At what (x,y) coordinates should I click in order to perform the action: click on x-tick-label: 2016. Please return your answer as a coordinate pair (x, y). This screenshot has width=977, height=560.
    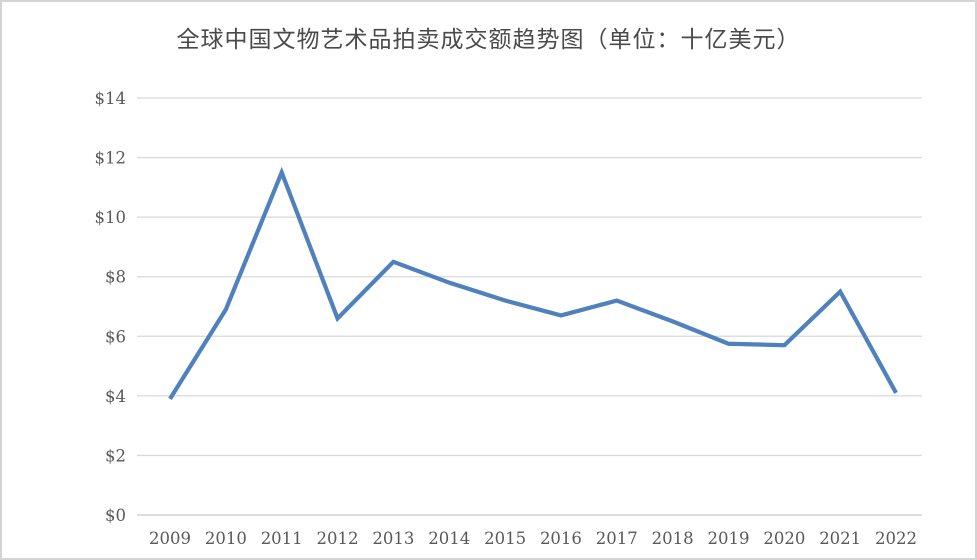
    Looking at the image, I should click on (561, 538).